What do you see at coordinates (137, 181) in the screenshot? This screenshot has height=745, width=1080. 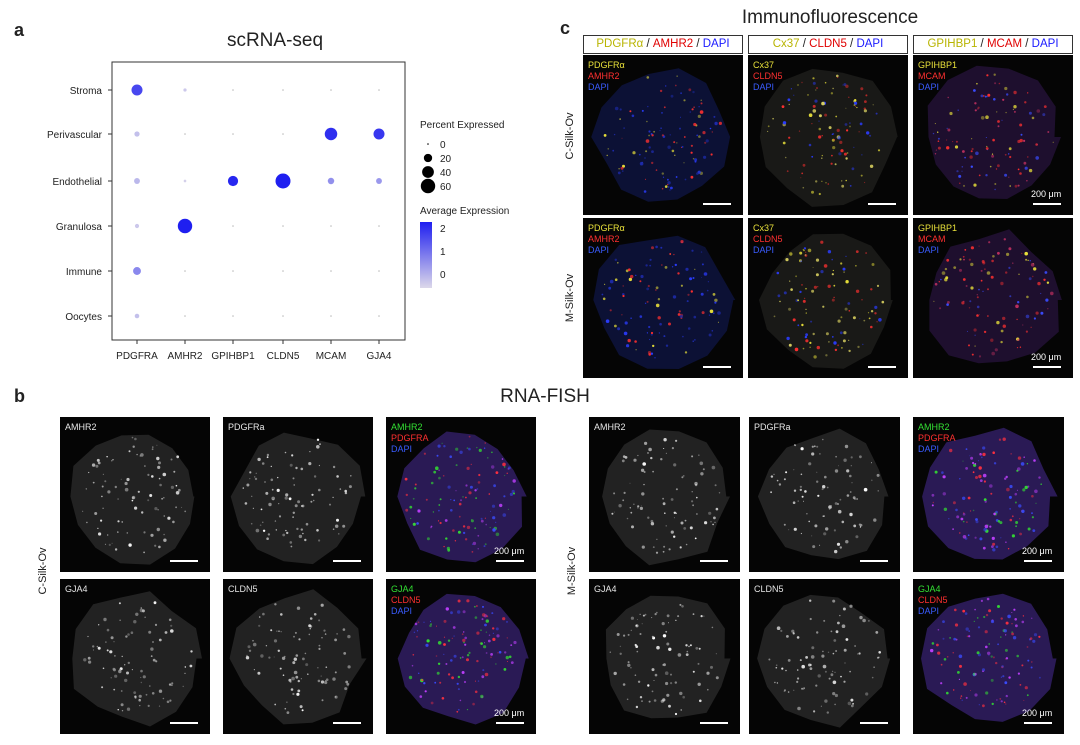 I see `dot-endothelial-pdgfra` at bounding box center [137, 181].